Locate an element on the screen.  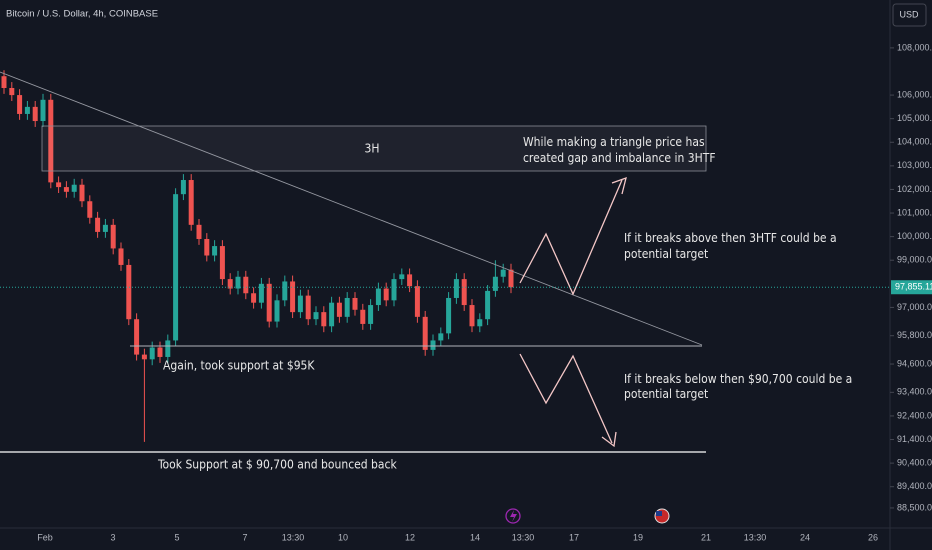
zigzag-down is located at coordinates (566, 398).